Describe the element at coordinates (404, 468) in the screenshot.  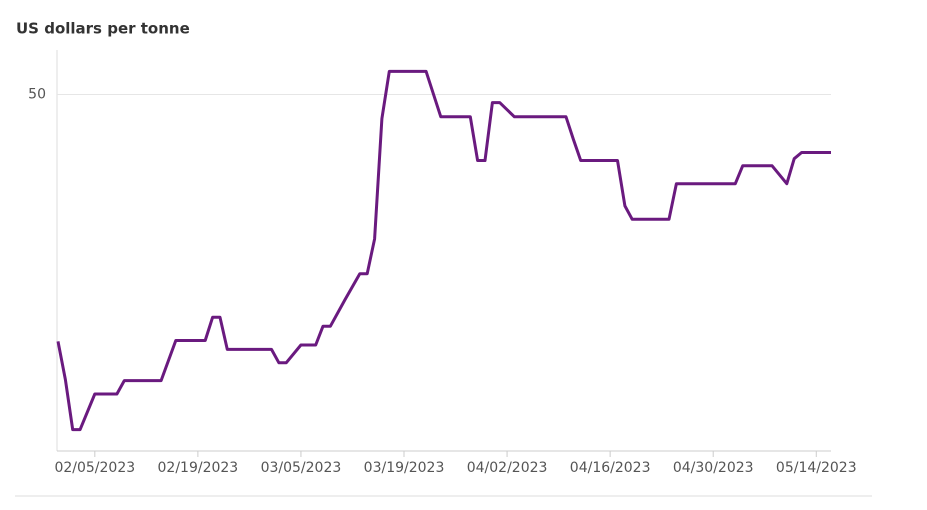
I see `x-tick-label: 03/19/2023` at that location.